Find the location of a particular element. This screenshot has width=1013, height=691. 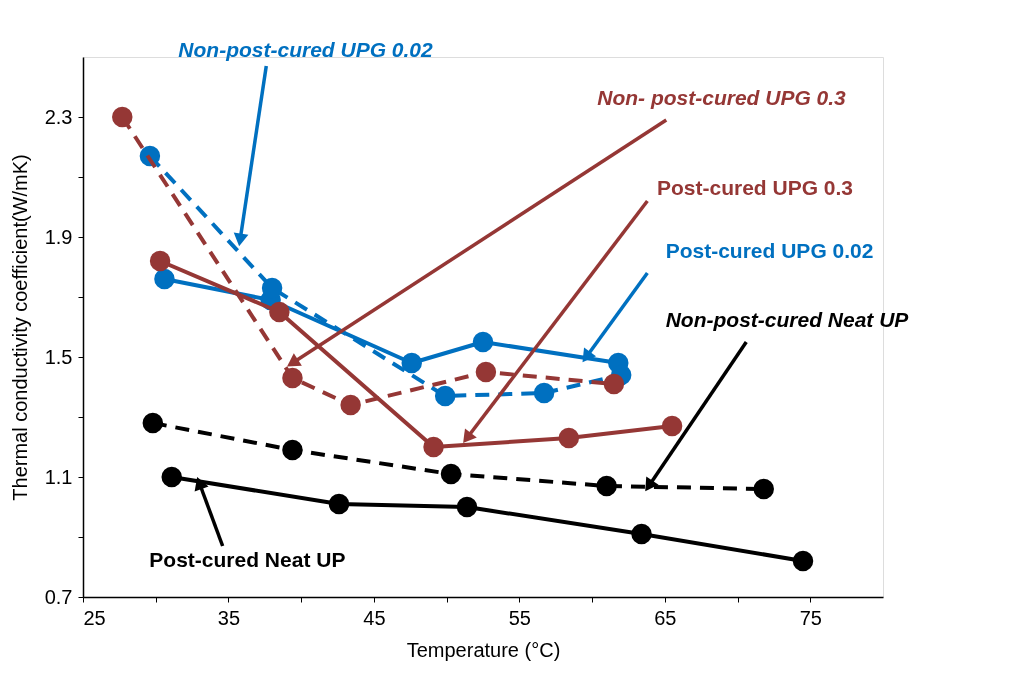

y-tick-label: 0.7 is located at coordinates (58, 596).